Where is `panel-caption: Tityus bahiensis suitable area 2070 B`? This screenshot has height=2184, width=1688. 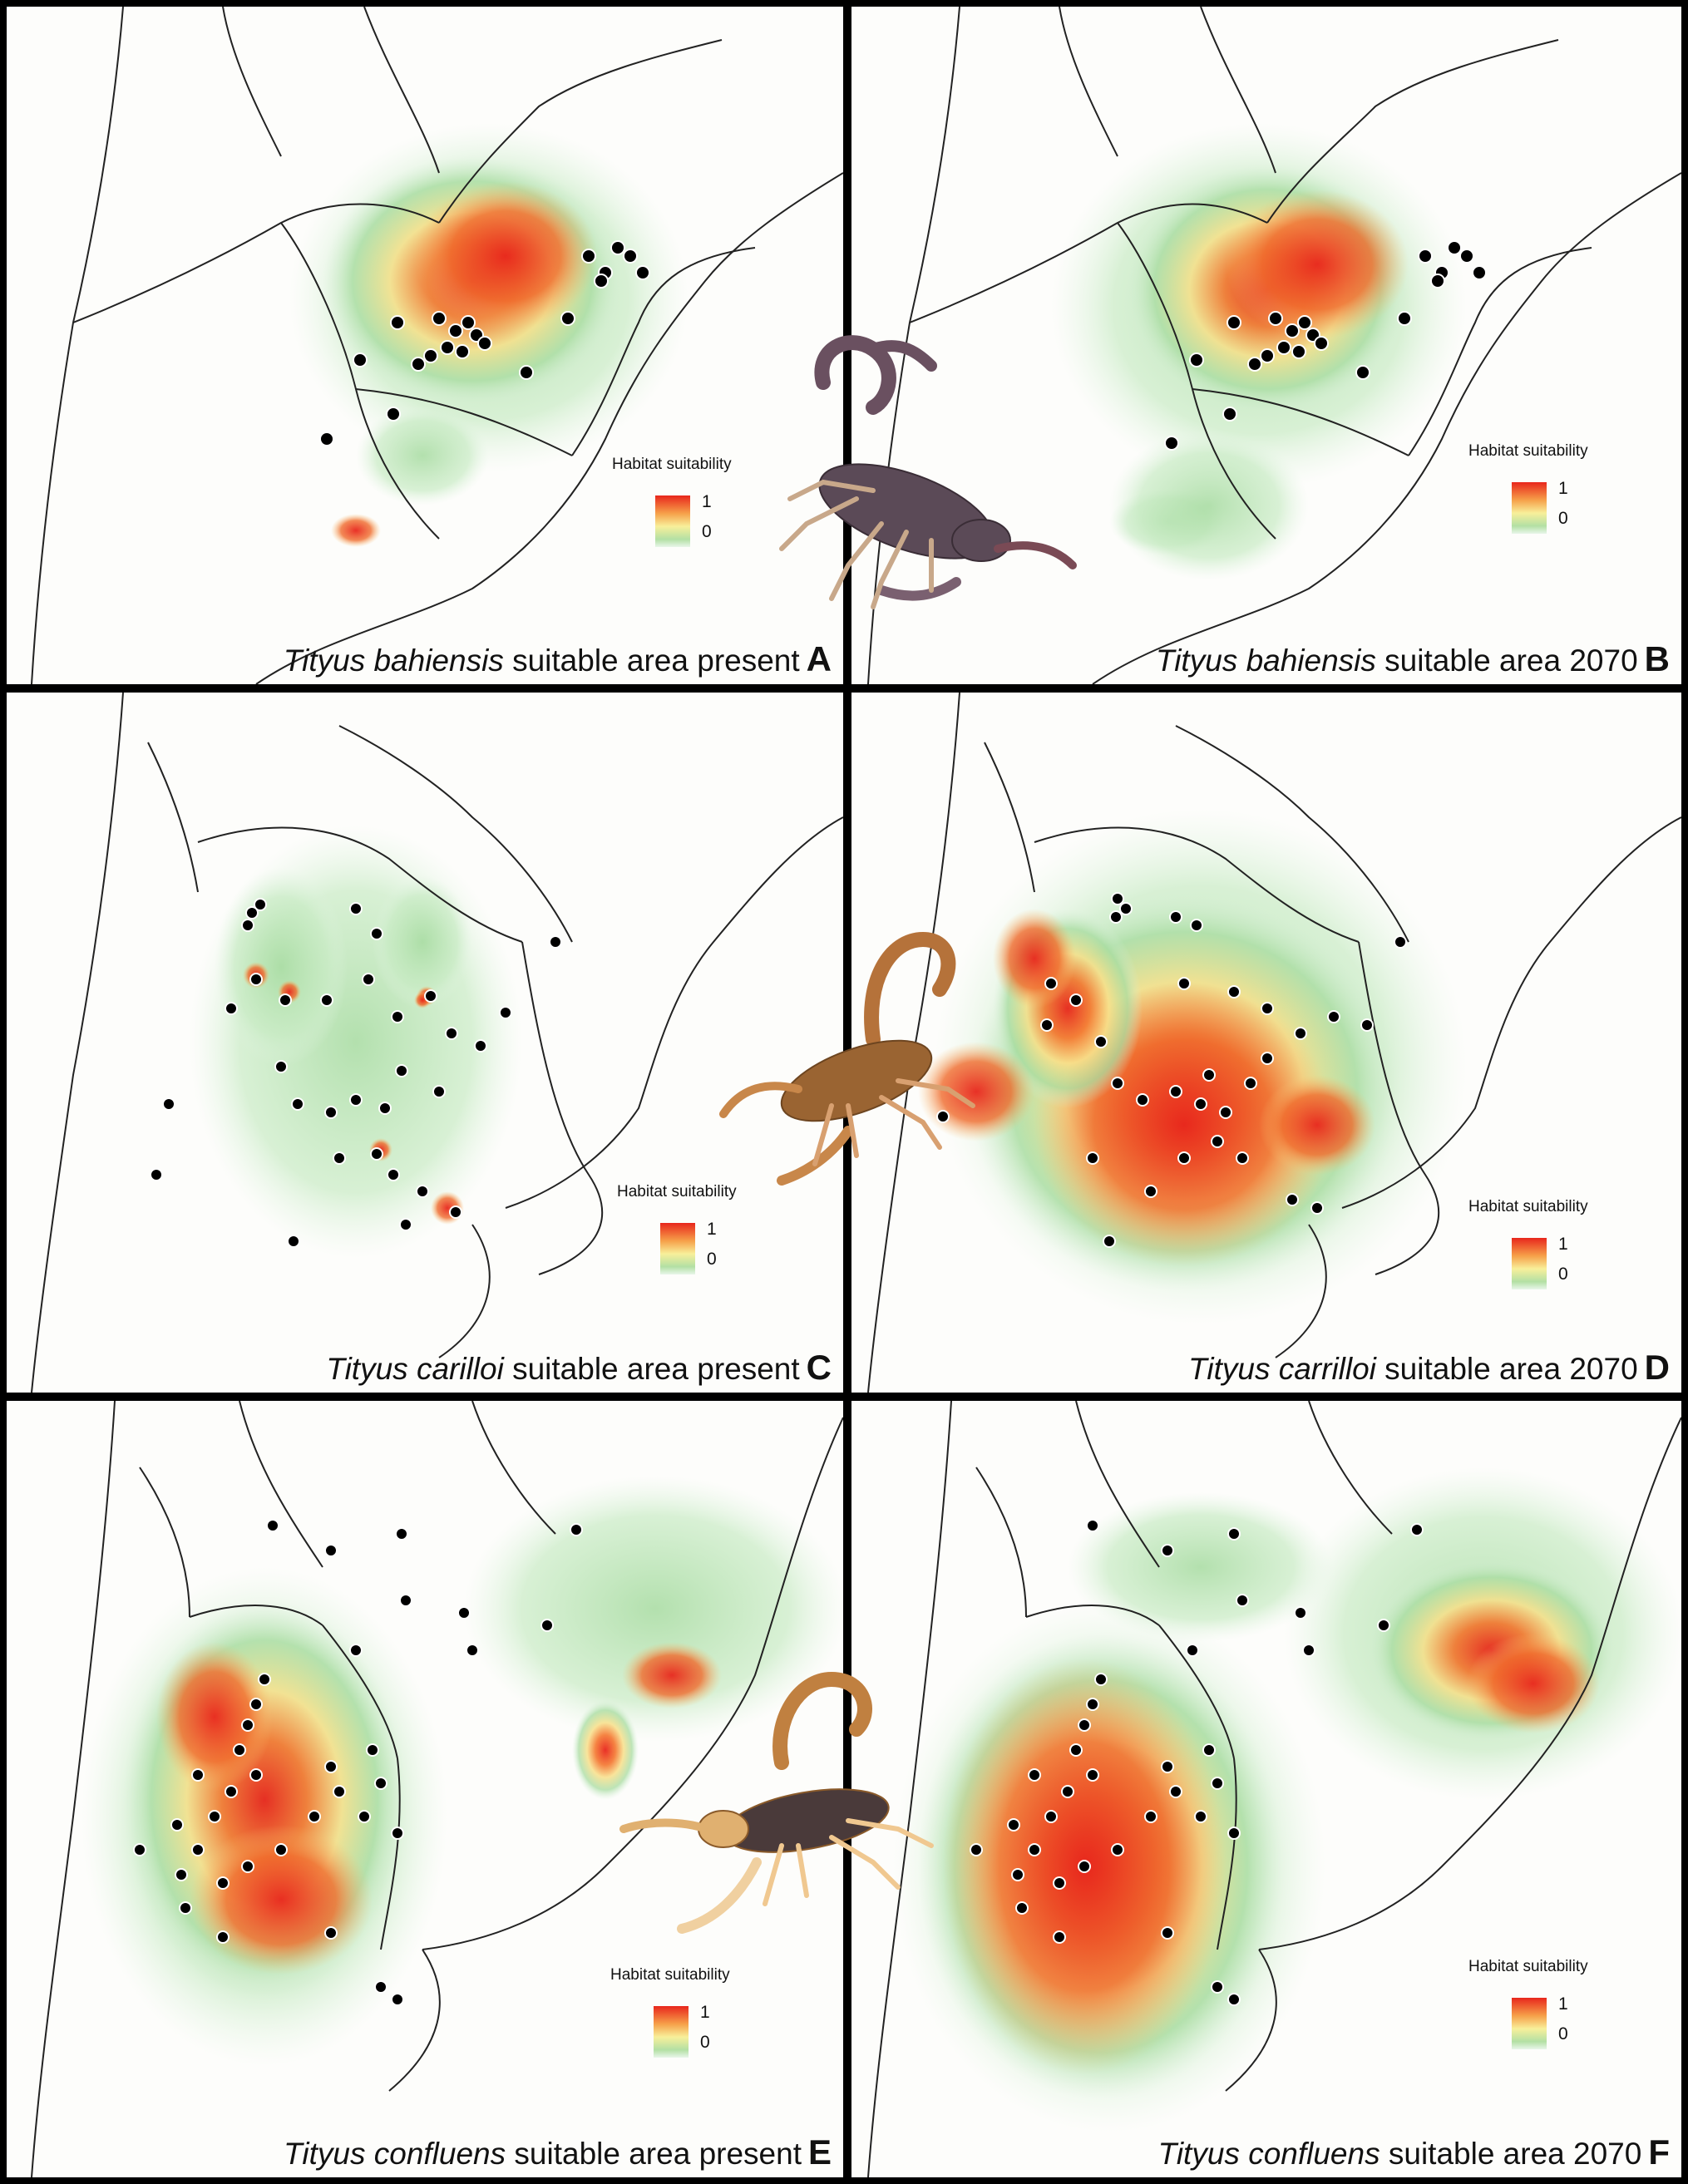
panel-caption: Tityus bahiensis suitable area 2070 B is located at coordinates (1413, 659).